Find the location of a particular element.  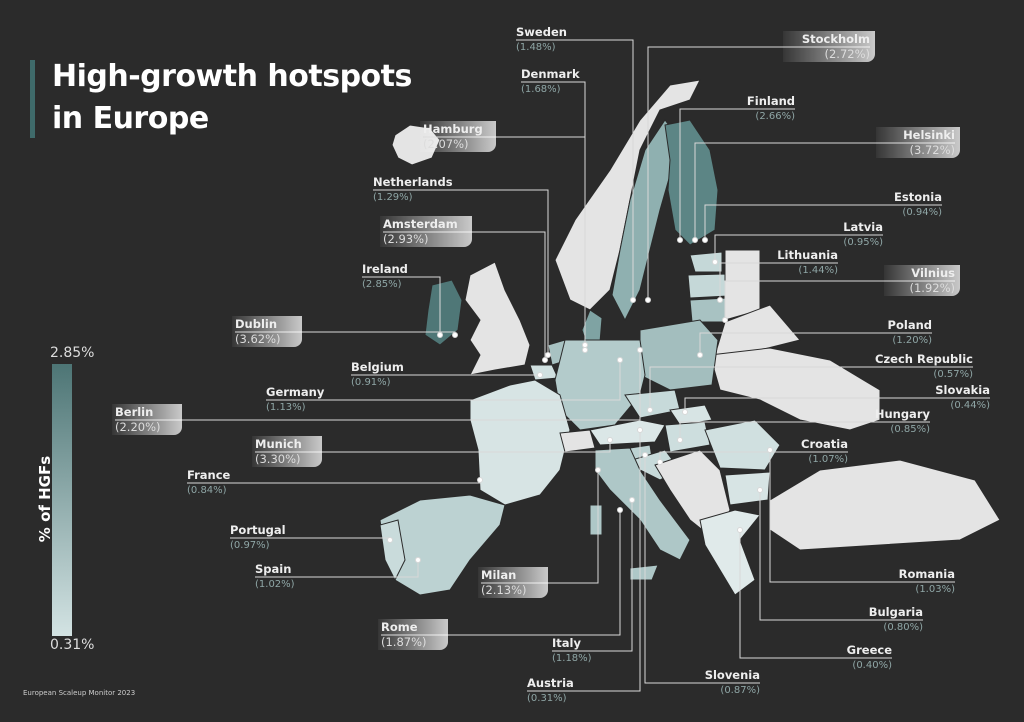

label-value: (3.30%) is located at coordinates (278, 459).